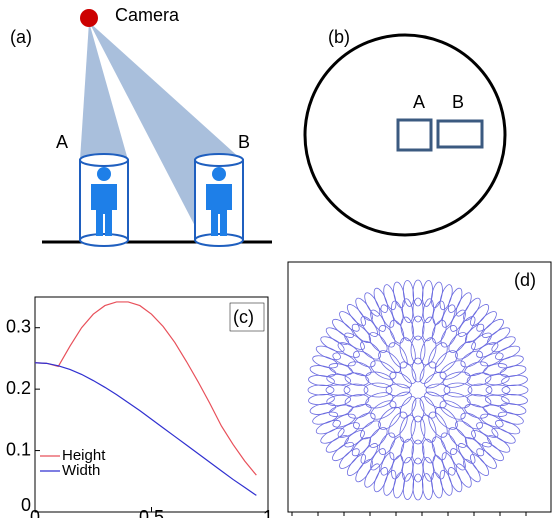 This screenshot has width=553, height=518. What do you see at coordinates (151, 512) in the screenshot?
I see `x-tick-label: 0.5` at bounding box center [151, 512].